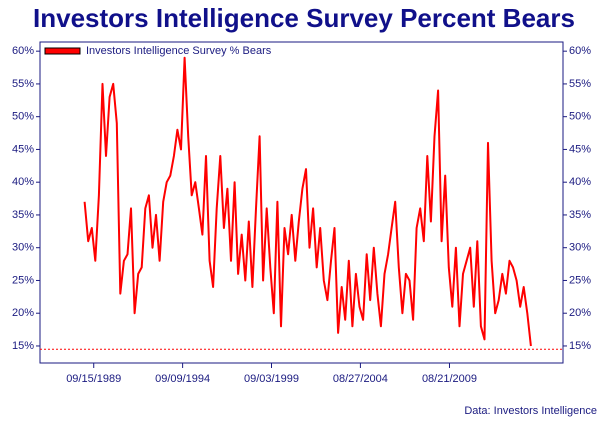  I want to click on y-tick-label: 20%, so click(23, 313).